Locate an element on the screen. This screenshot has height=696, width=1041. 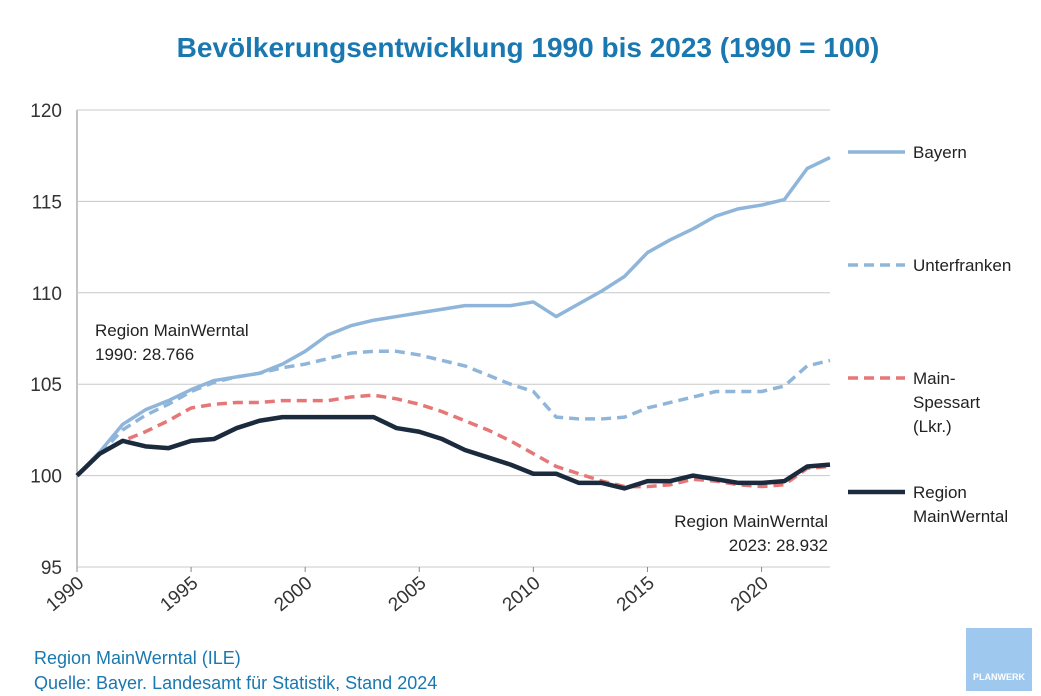
y-tick-label: 115 is located at coordinates (47, 202).